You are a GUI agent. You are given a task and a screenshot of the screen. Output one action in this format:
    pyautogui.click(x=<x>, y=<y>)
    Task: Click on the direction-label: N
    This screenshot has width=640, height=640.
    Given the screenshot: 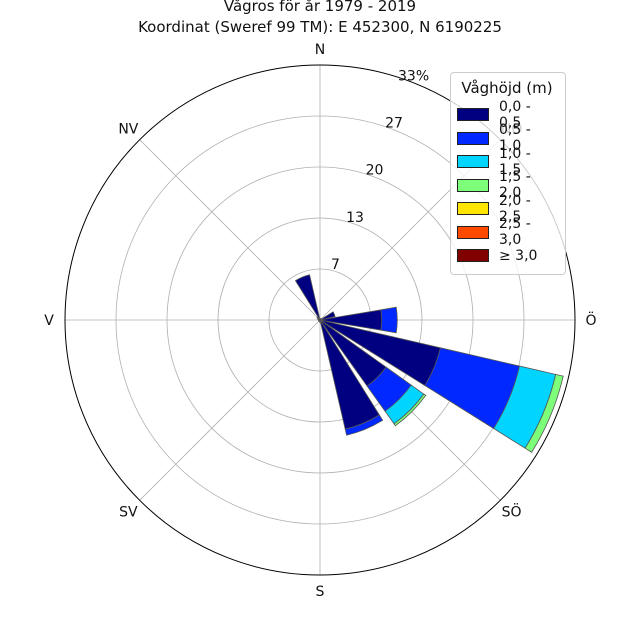 What is the action you would take?
    pyautogui.click(x=320, y=50)
    